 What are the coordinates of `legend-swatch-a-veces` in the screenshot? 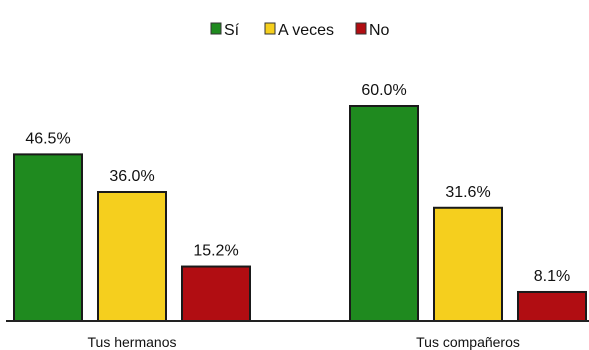 It's located at (270, 28).